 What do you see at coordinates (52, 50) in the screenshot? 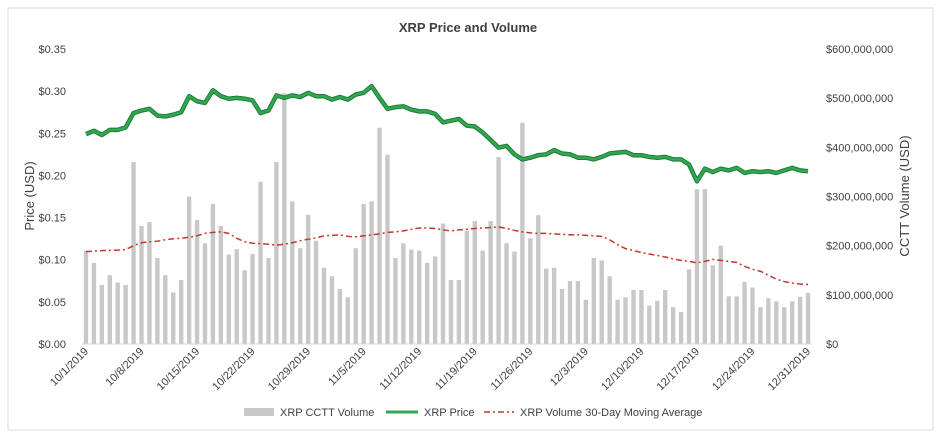
I see `y-left-tick-label: $0.35` at bounding box center [52, 50].